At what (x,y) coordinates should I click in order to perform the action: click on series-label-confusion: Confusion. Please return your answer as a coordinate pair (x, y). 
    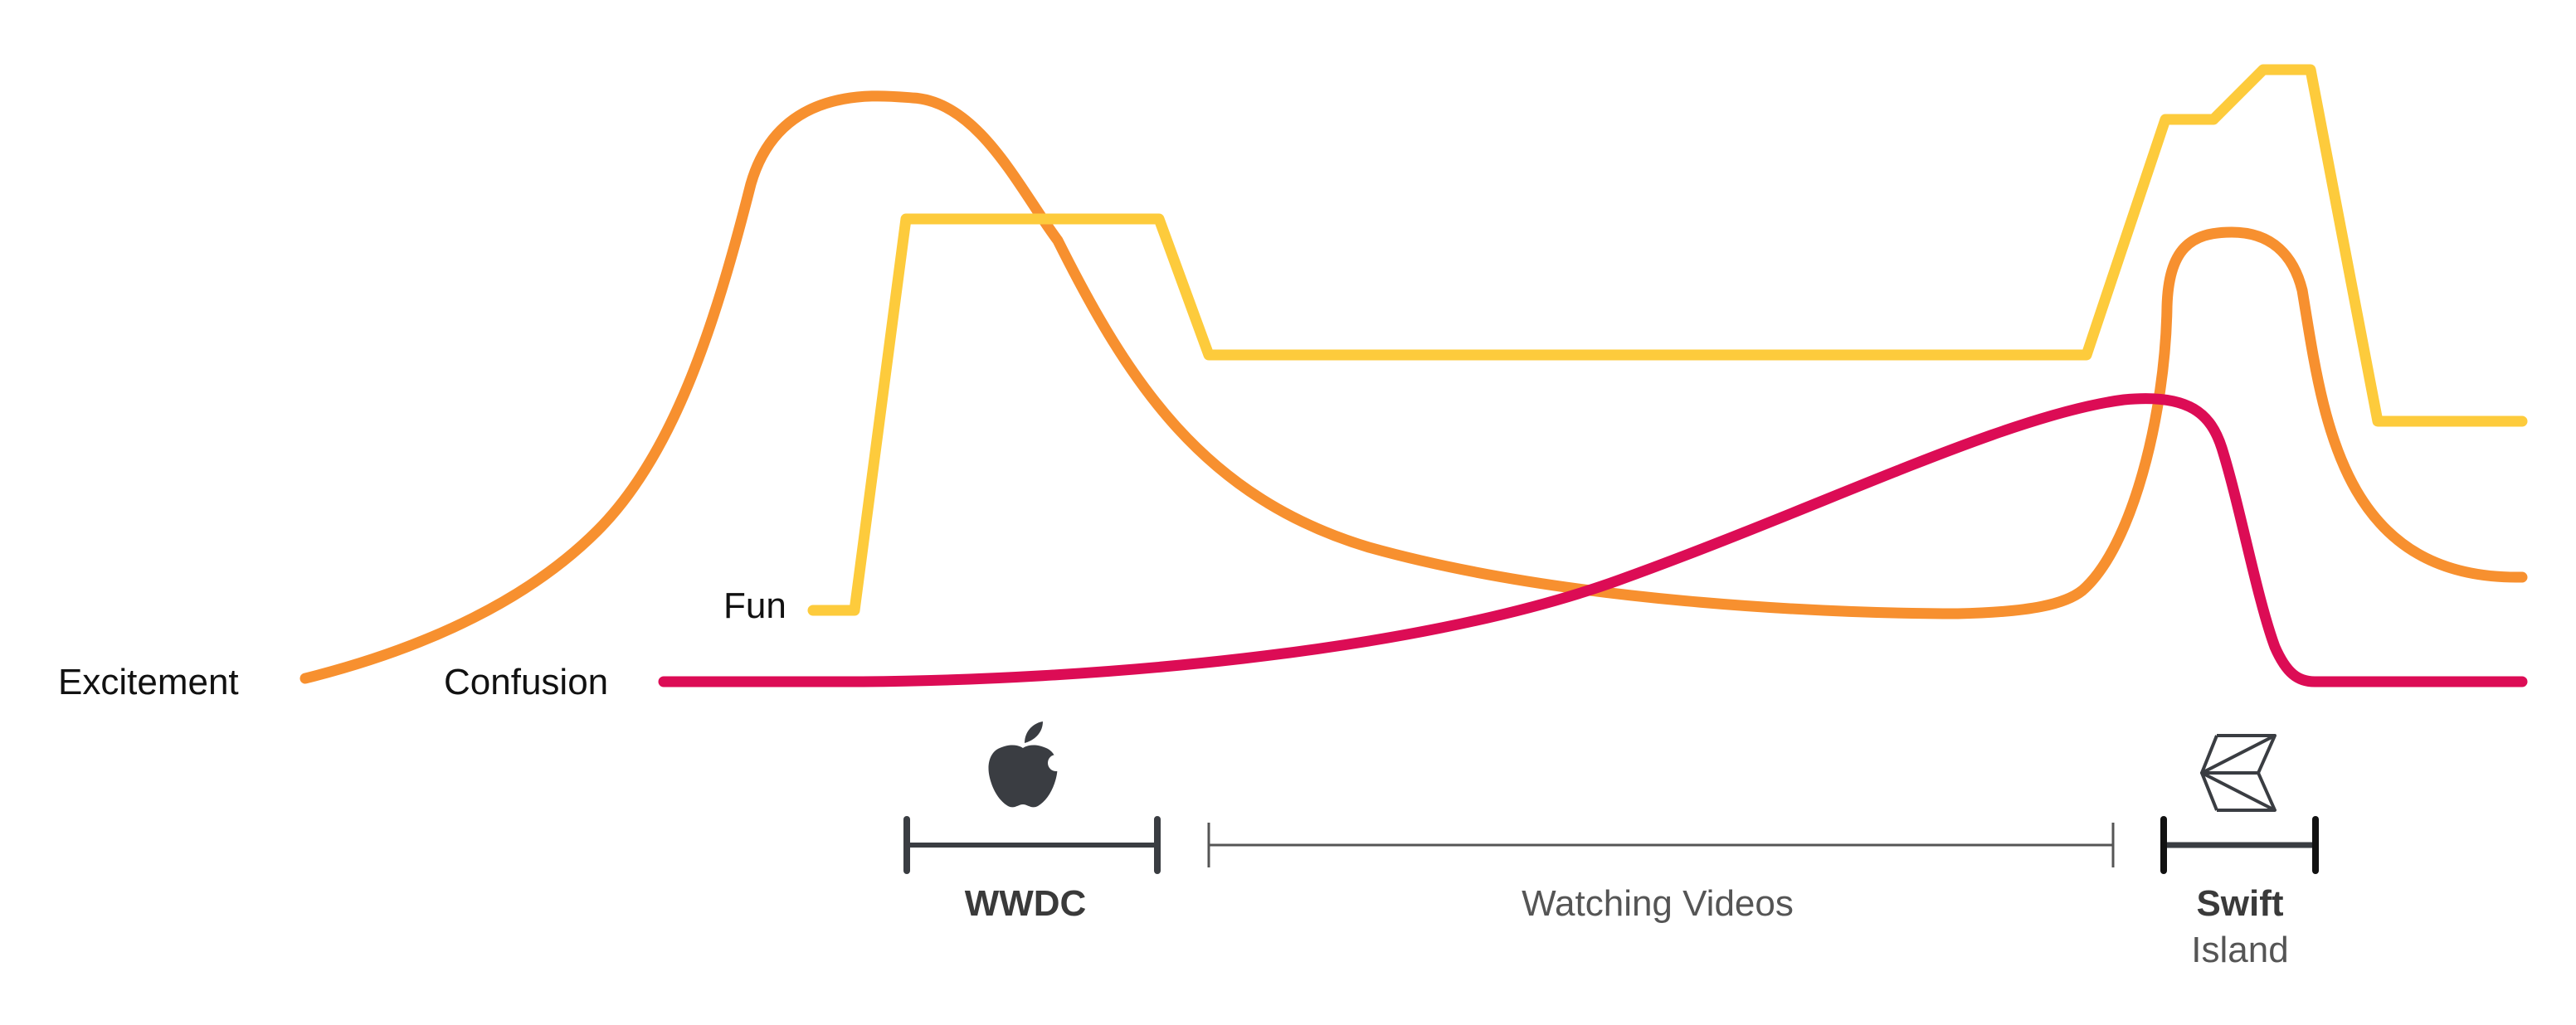
    Looking at the image, I should click on (526, 682).